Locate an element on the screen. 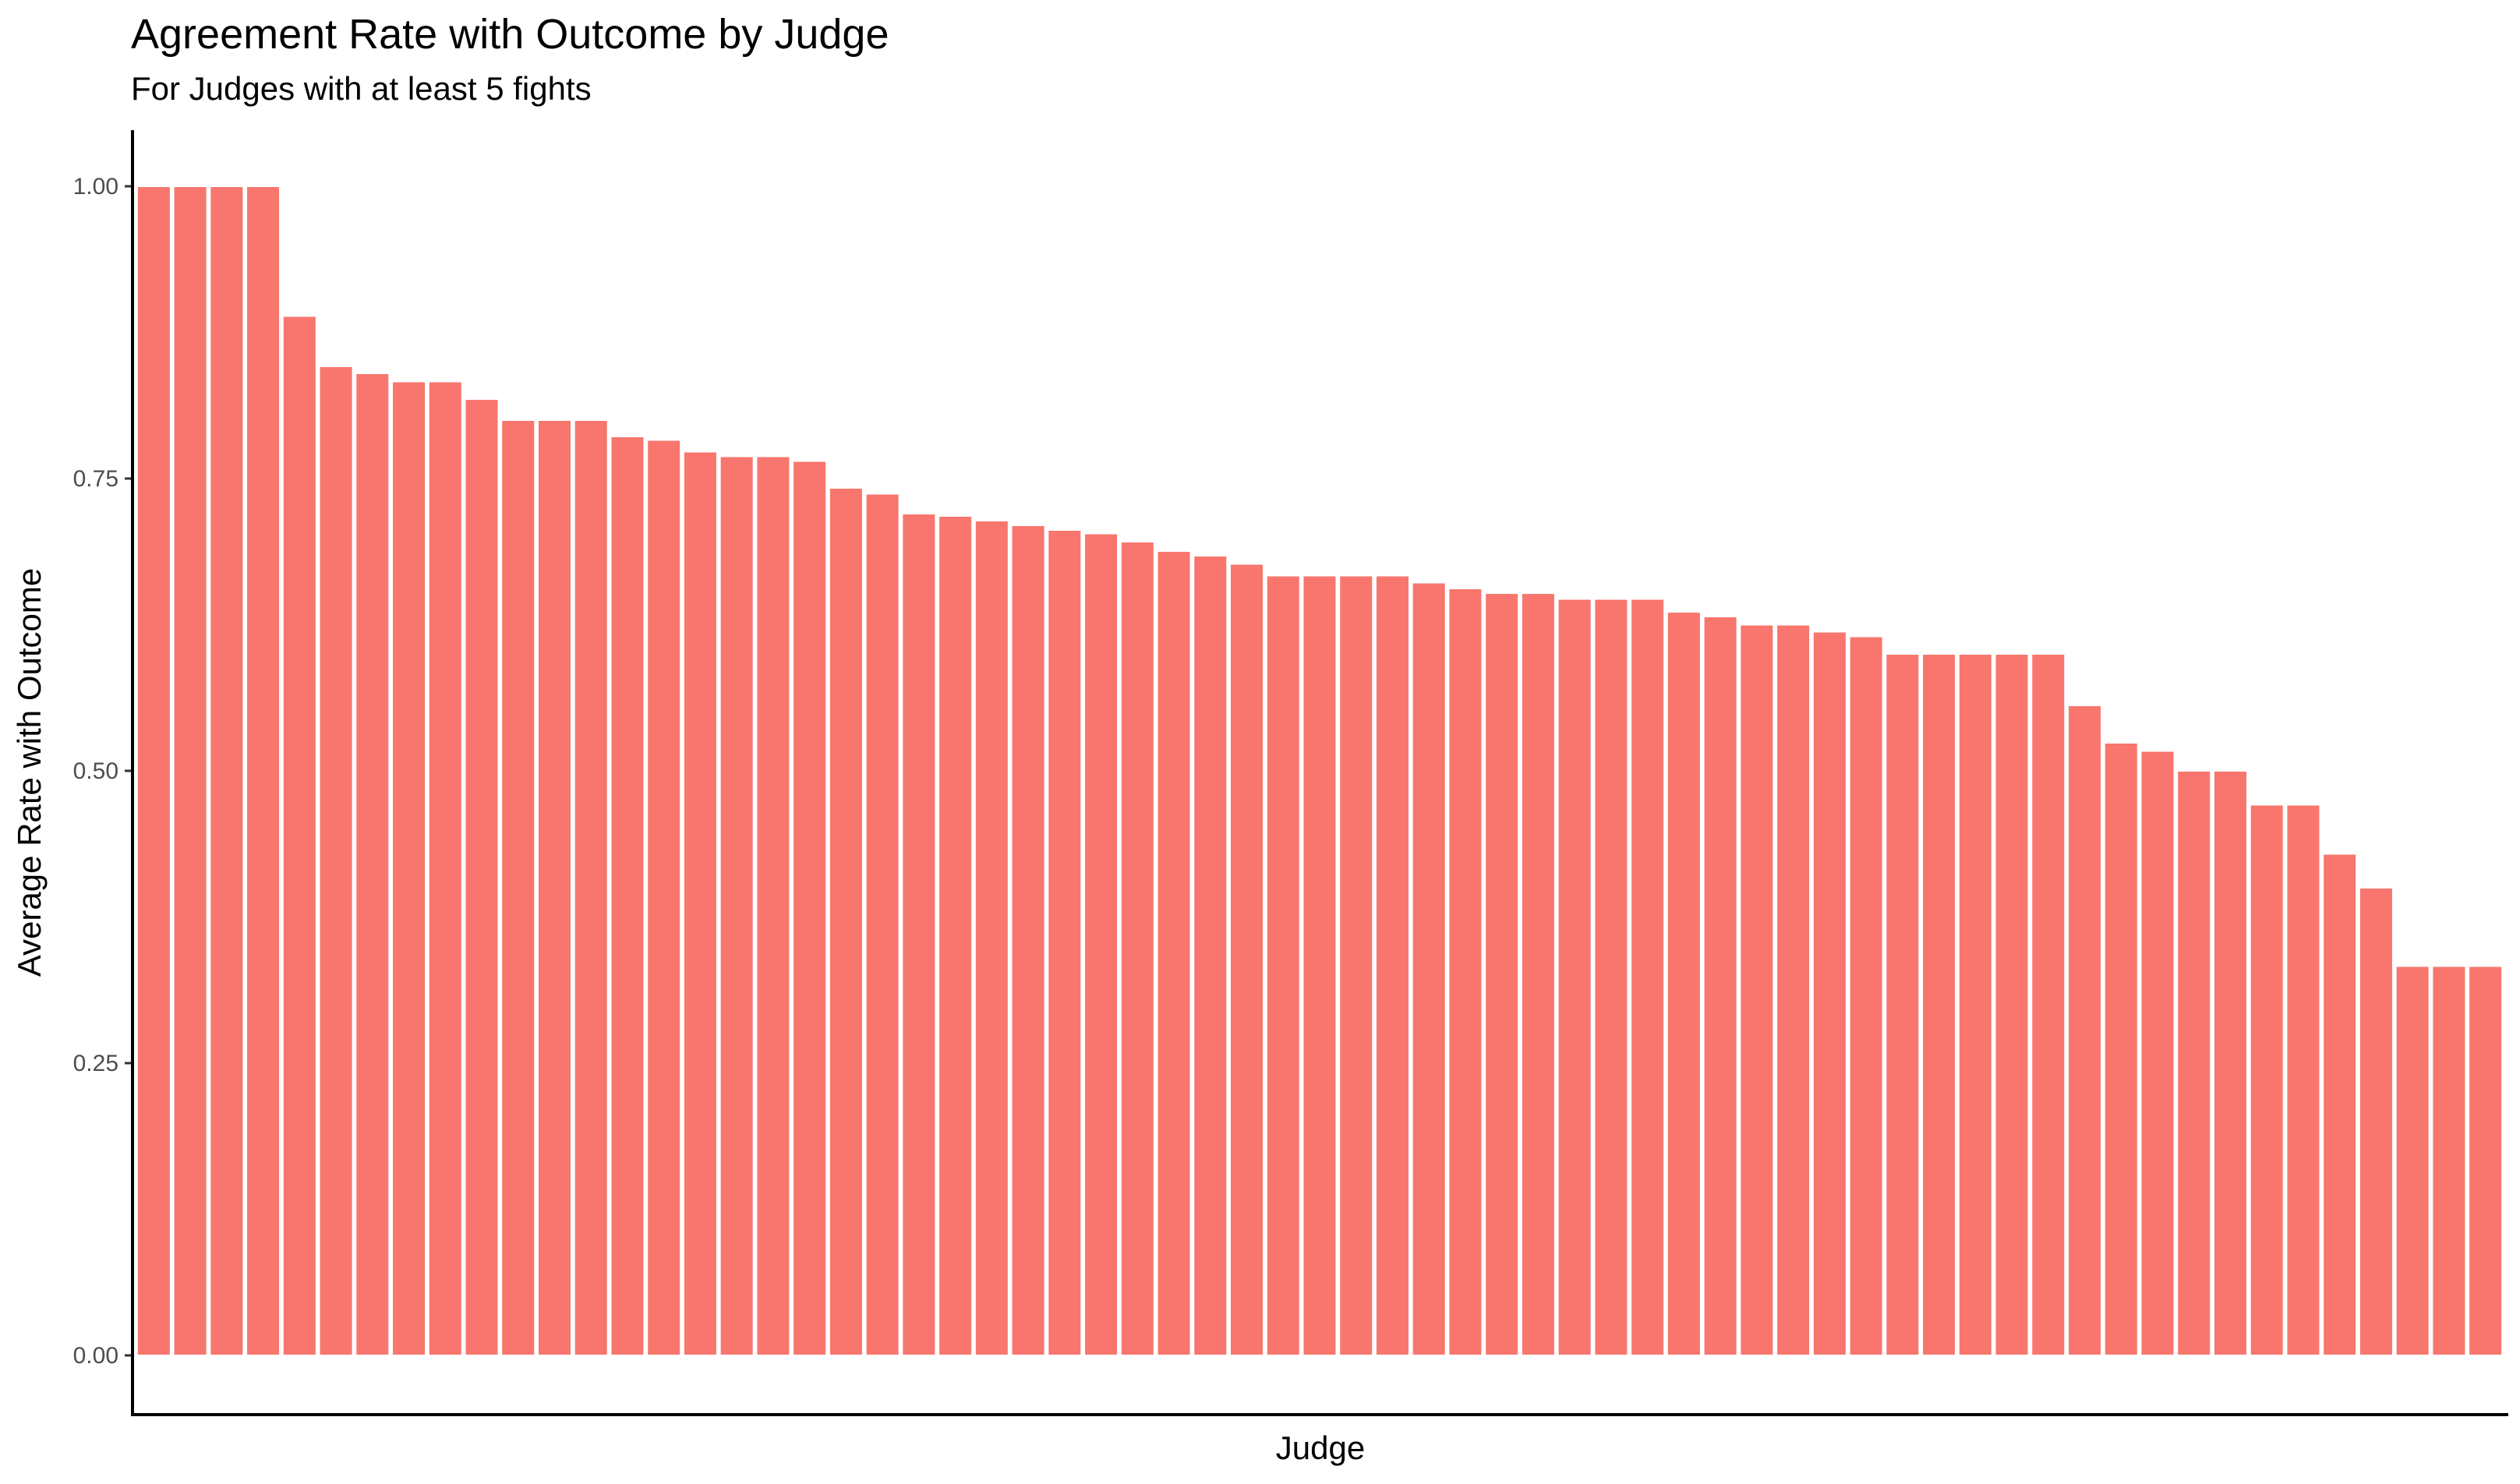 This screenshot has height=1484, width=2520. y-axis-title: Average Rate with Outcome is located at coordinates (30, 772).